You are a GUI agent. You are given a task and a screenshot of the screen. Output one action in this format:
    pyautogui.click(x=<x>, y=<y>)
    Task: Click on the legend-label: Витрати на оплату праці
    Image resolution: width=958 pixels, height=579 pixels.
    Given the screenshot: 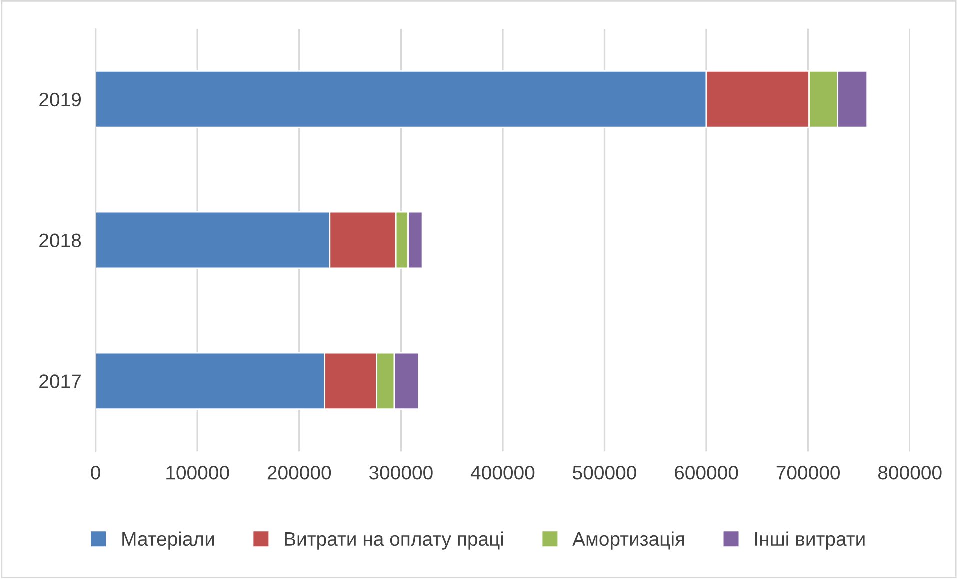 What is the action you would take?
    pyautogui.click(x=394, y=541)
    